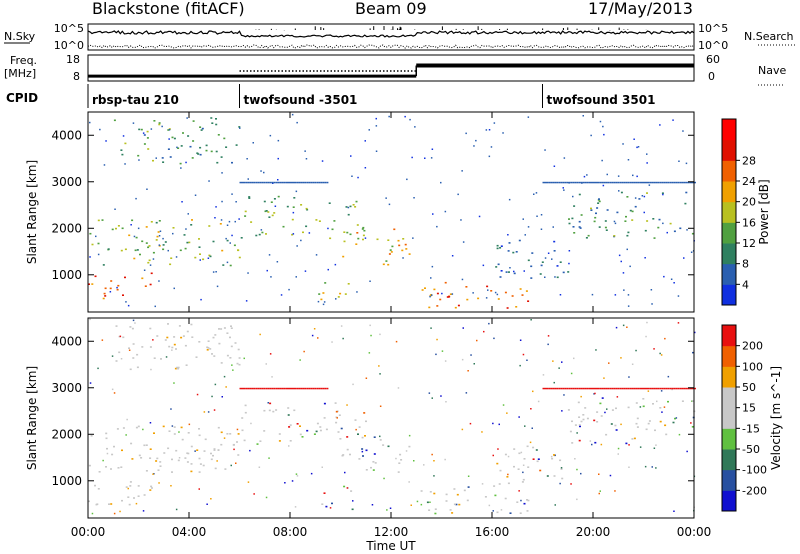 The height and width of the screenshot is (554, 800). What do you see at coordinates (22, 98) in the screenshot?
I see `cpid-label: CPID` at bounding box center [22, 98].